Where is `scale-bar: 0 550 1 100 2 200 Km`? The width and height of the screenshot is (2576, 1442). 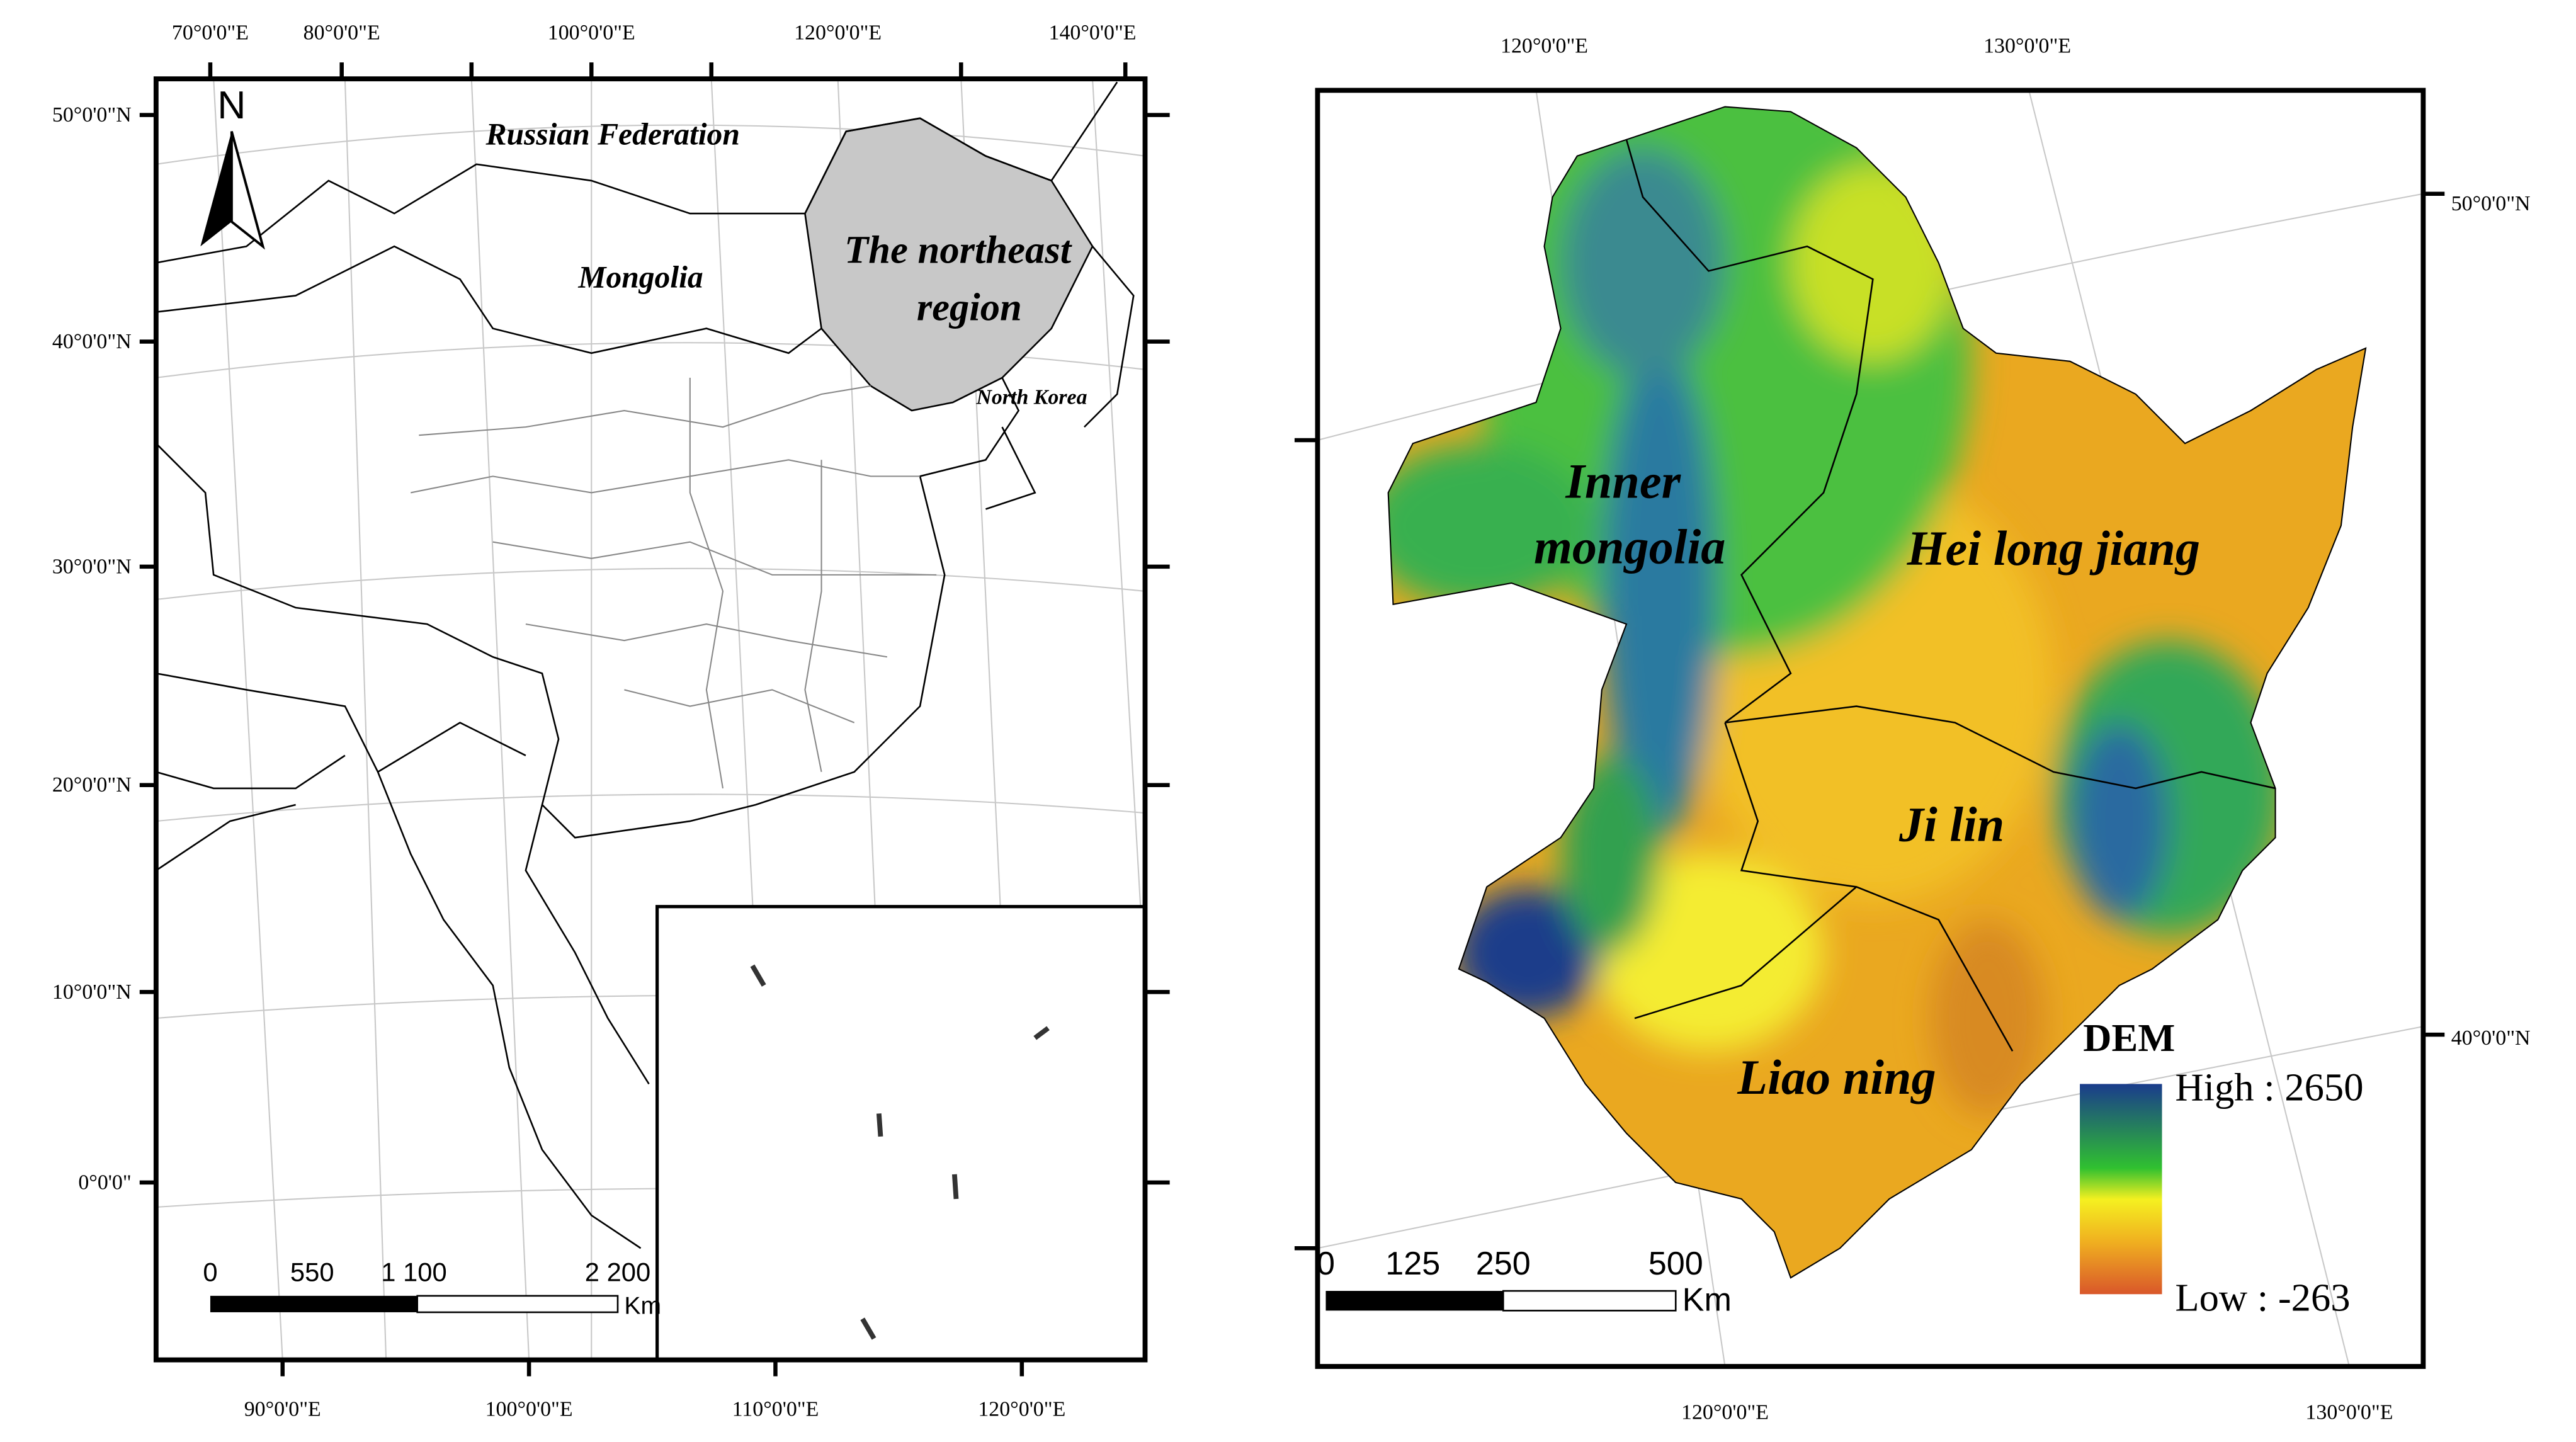 scale-bar: 0 550 1 100 2 200 Km is located at coordinates (432, 1288).